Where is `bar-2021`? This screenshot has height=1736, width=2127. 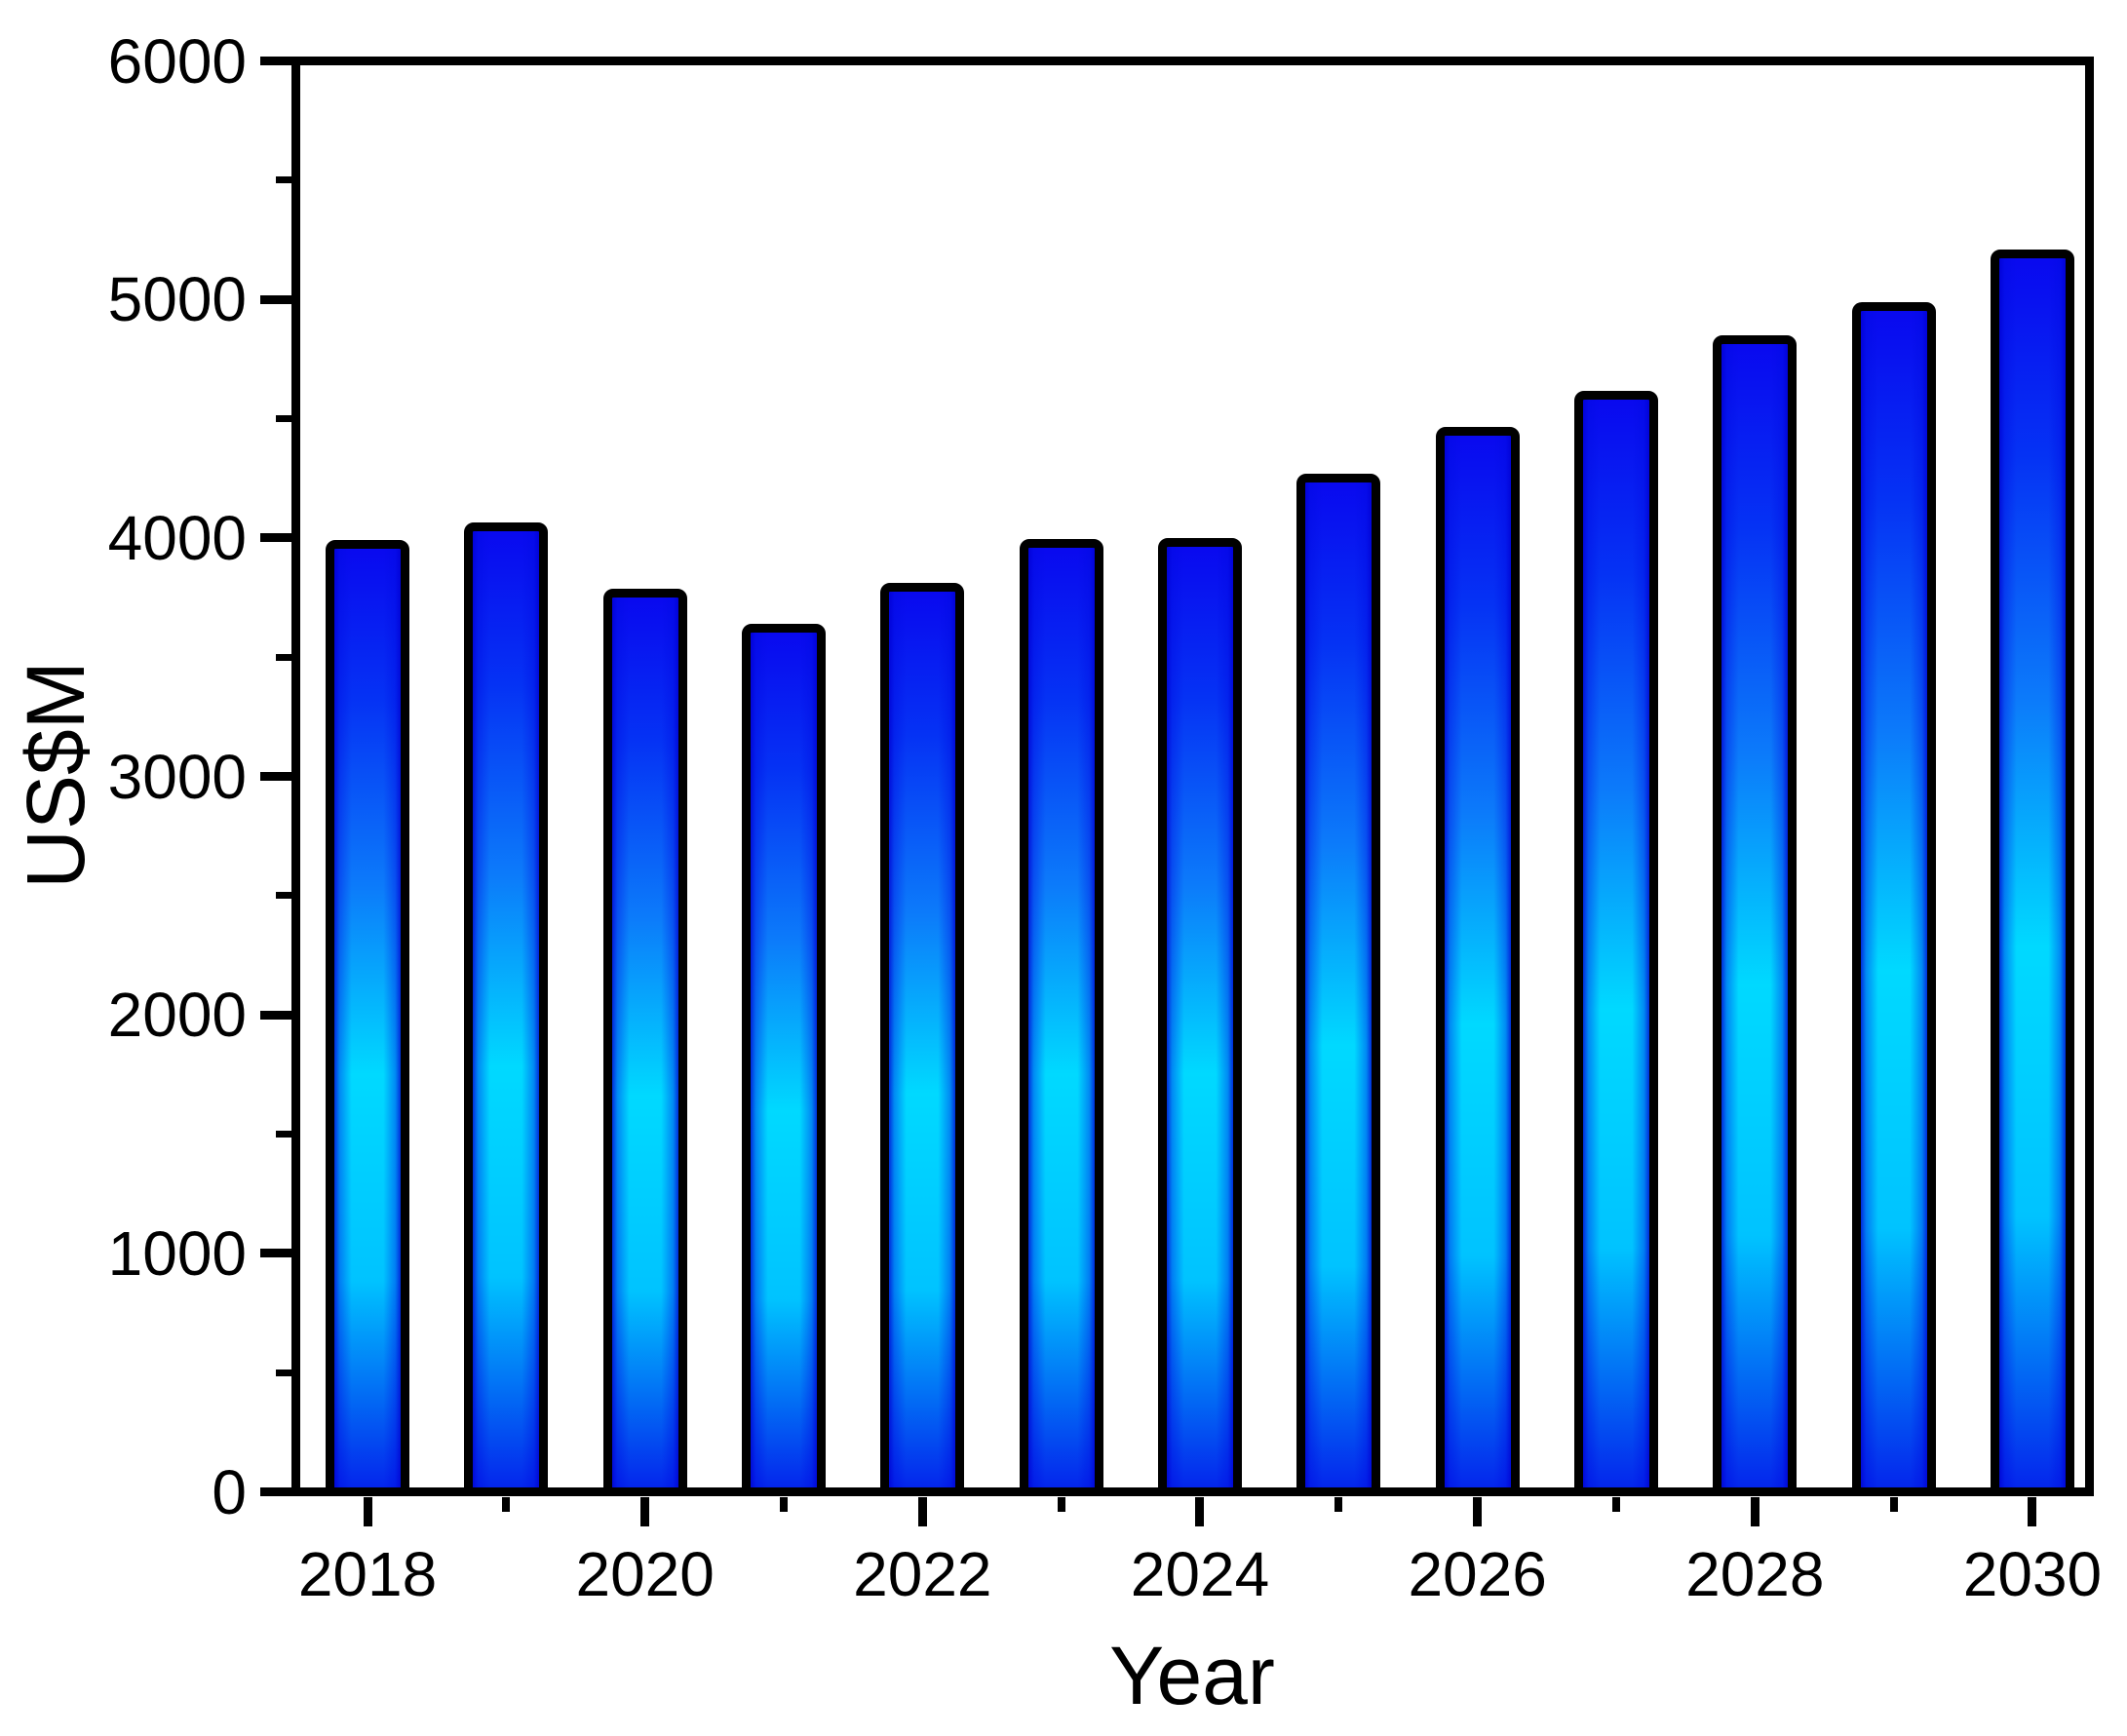
bar-2021 is located at coordinates (783, 1060).